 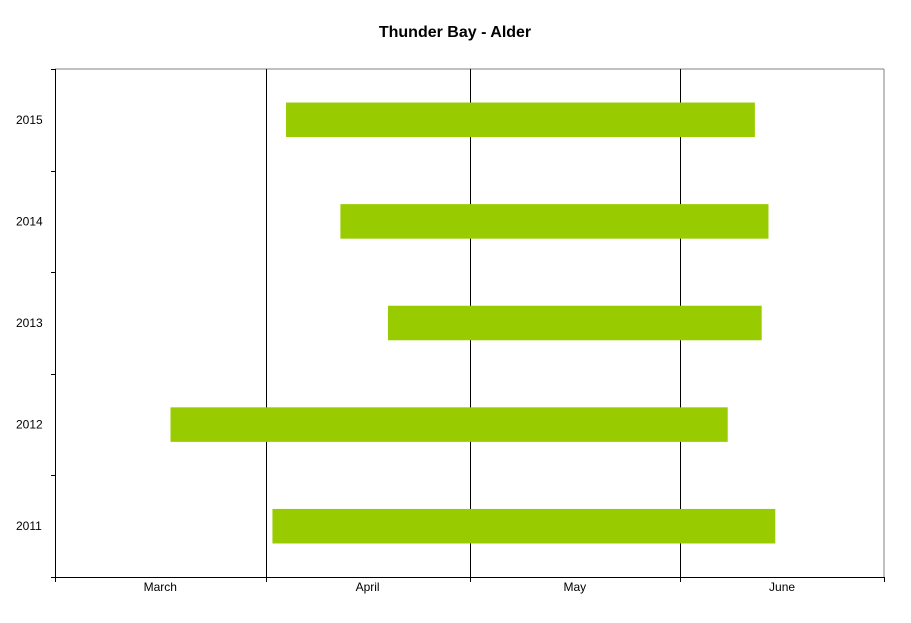 I want to click on bar-2011, so click(x=524, y=526).